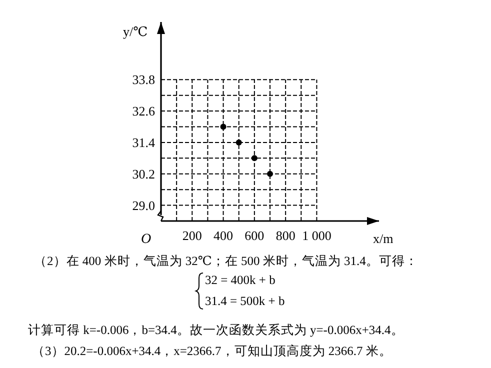  Describe the element at coordinates (192, 235) in the screenshot. I see `x-tick-label: 200` at that location.